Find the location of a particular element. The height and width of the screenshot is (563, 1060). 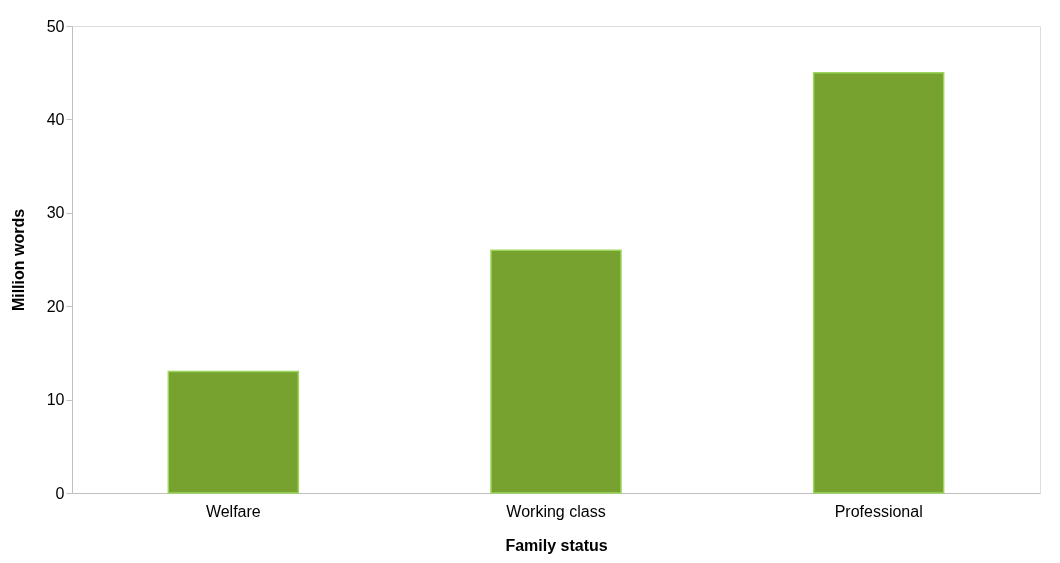

y-tick-label: 20 is located at coordinates (55, 306).